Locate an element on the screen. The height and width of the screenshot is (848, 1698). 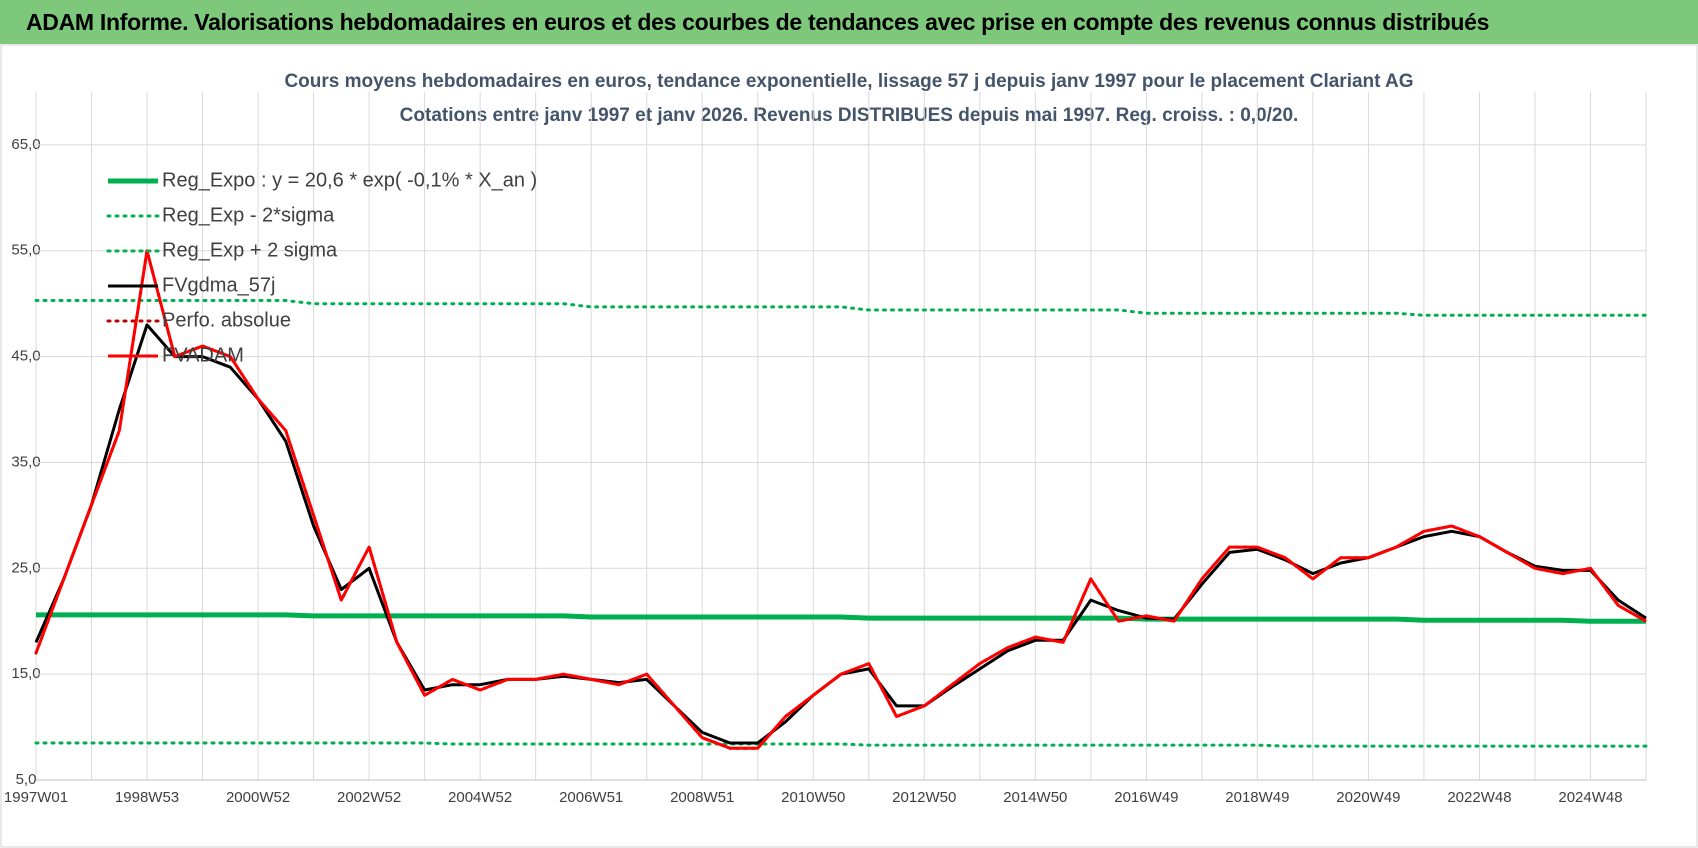
x-tick-label: 2010W50 is located at coordinates (813, 797).